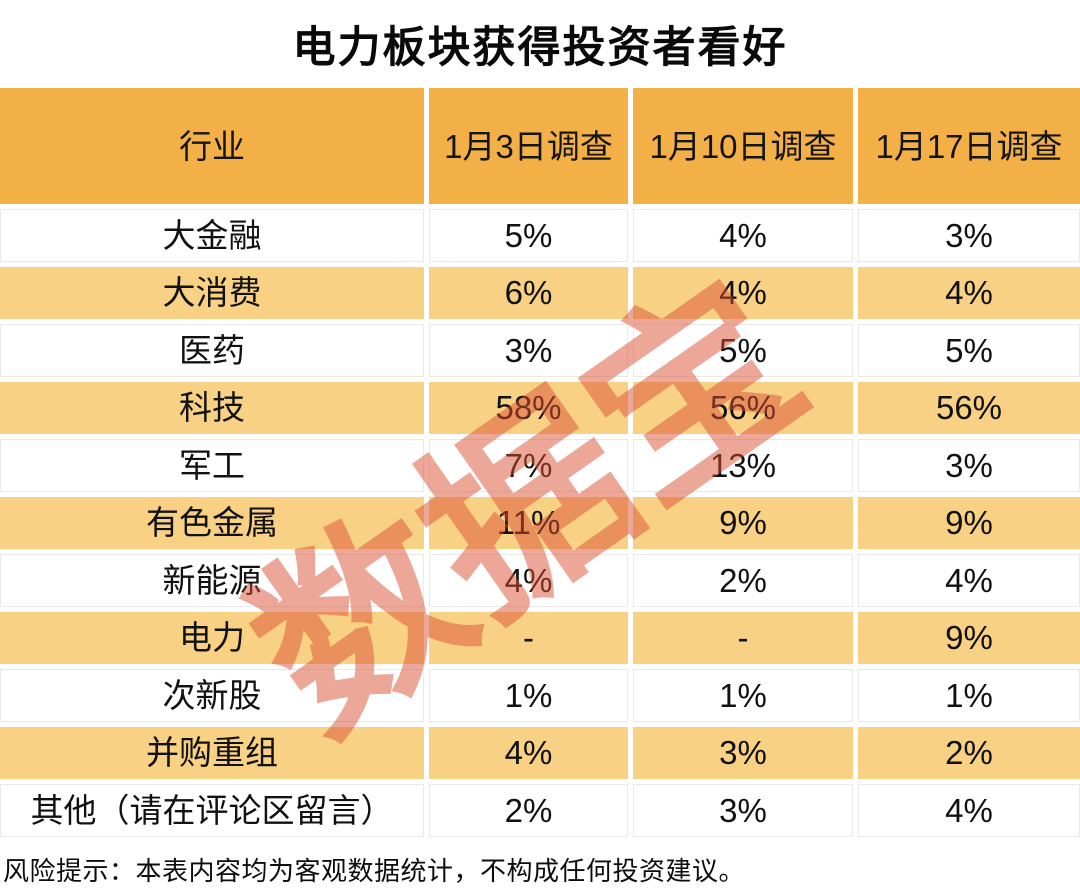 The height and width of the screenshot is (891, 1080). Describe the element at coordinates (743, 465) in the screenshot. I see `survey-value: 13%` at that location.